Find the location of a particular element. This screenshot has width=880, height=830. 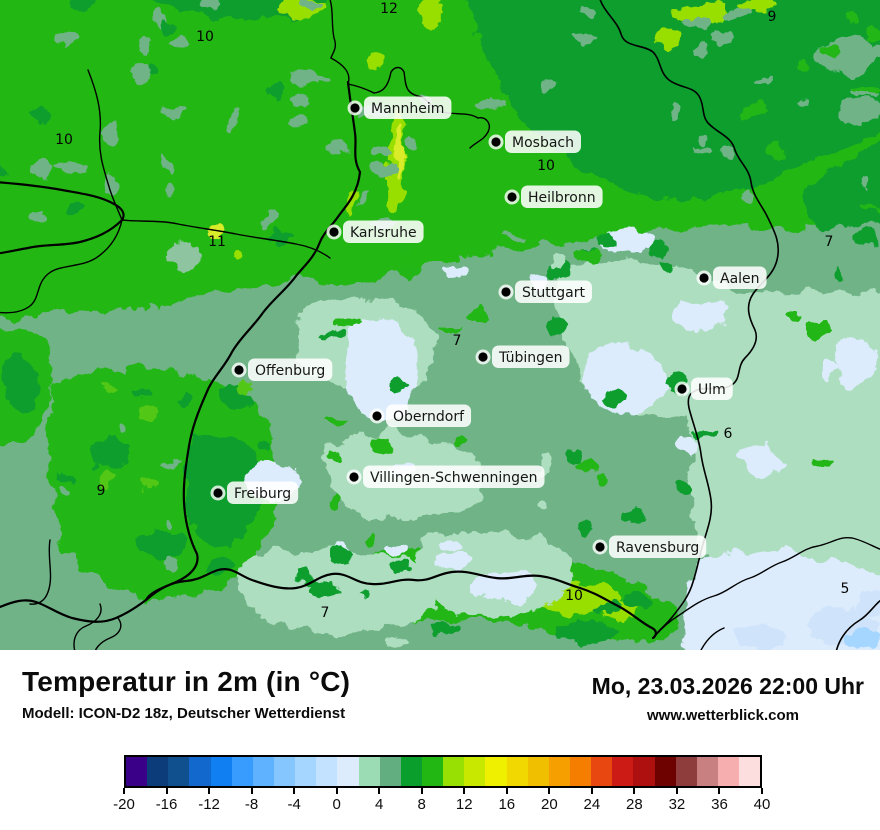

colorbar-tick-label: 0 is located at coordinates (336, 804).